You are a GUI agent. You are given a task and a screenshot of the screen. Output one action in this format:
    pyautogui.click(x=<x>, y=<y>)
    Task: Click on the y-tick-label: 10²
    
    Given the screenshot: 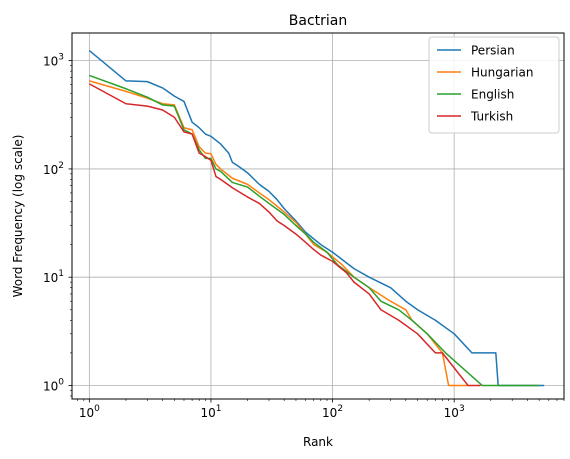 What is the action you would take?
    pyautogui.click(x=53, y=169)
    